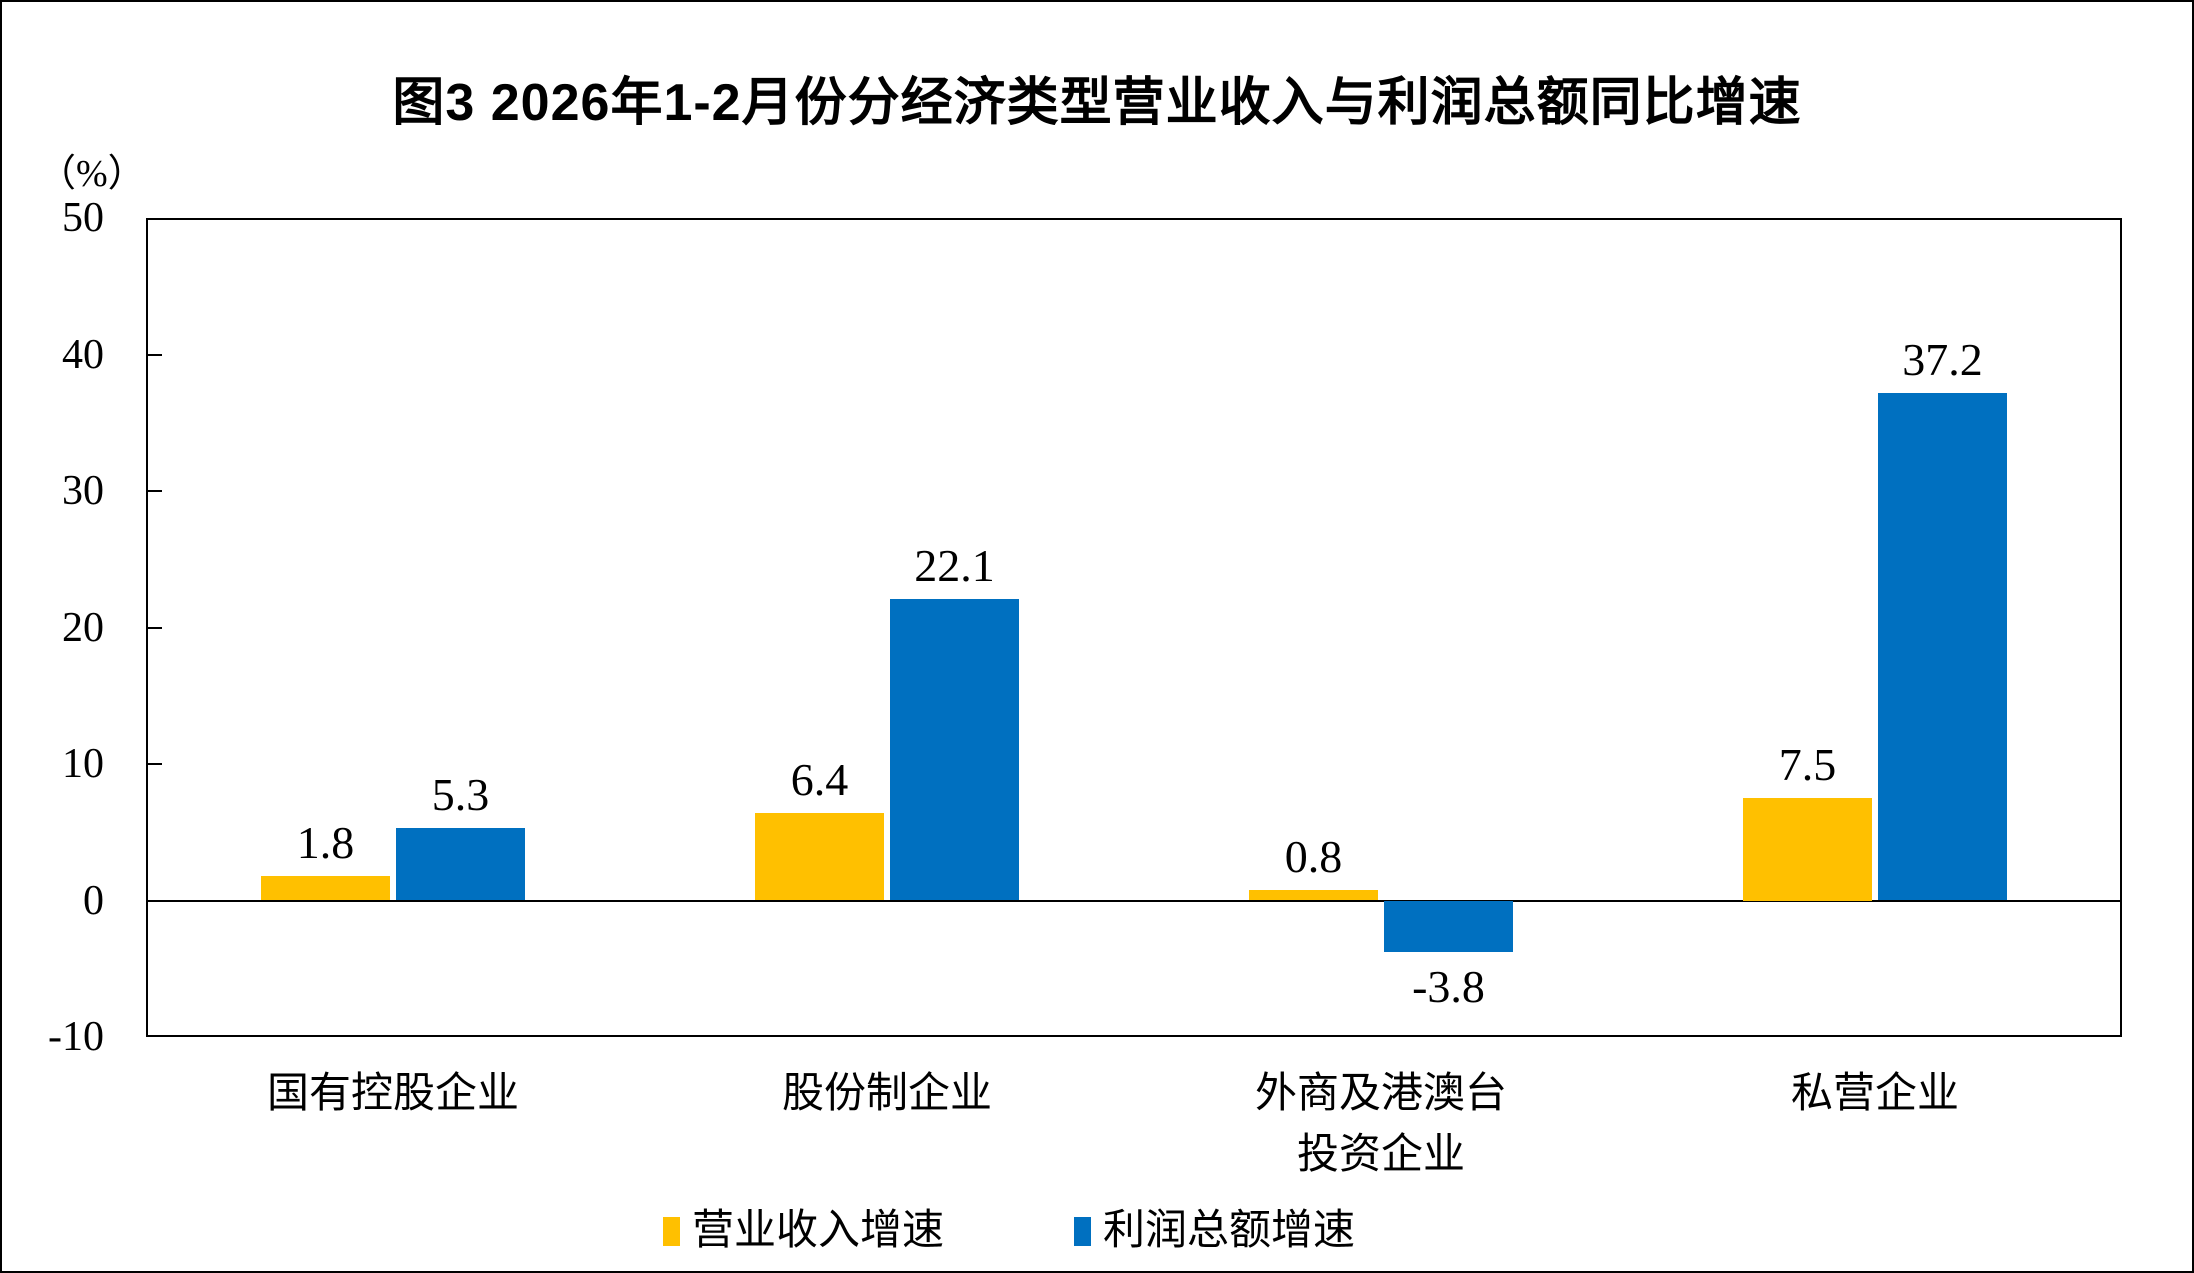 The height and width of the screenshot is (1273, 2194). I want to click on legend-item-revenue: 营业收入增速, so click(803, 1231).